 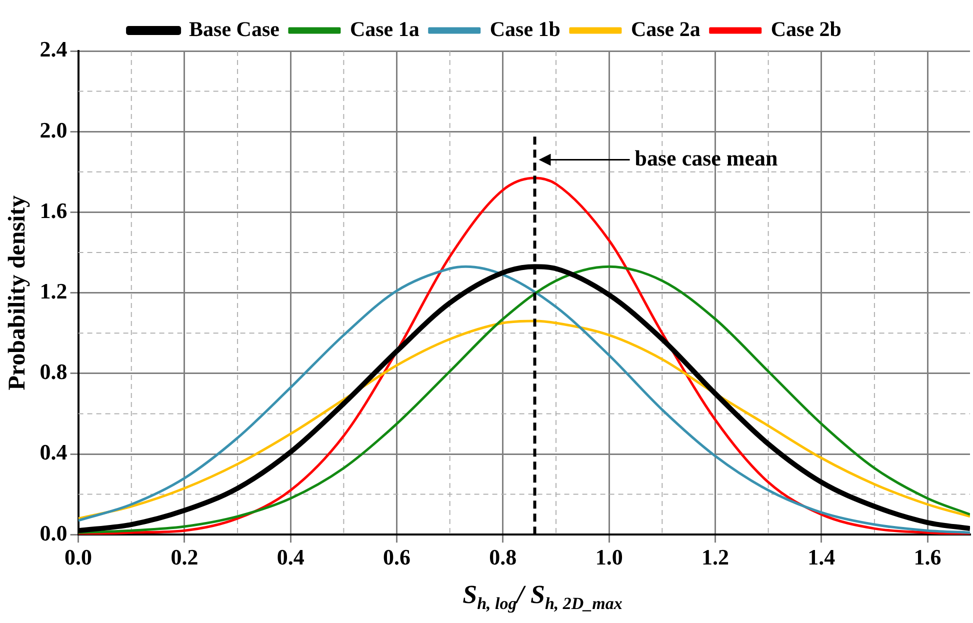 What do you see at coordinates (54, 291) in the screenshot?
I see `y-tick-label: 1.2` at bounding box center [54, 291].